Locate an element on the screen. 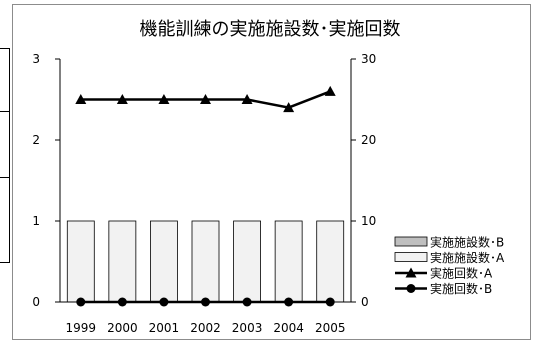 The image size is (534, 344). y-left-tick-label: 0 is located at coordinates (36, 302).